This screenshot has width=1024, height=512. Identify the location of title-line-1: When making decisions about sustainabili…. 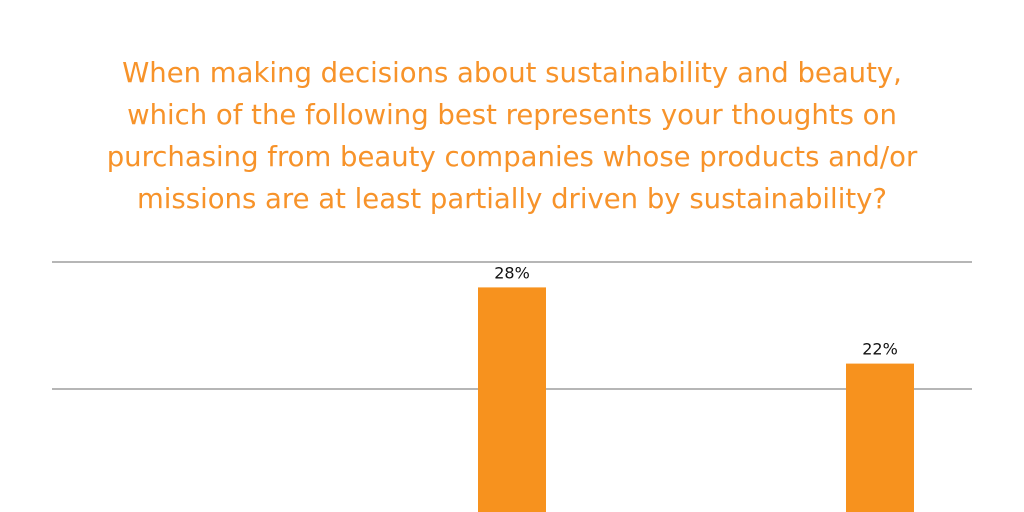
(512, 73).